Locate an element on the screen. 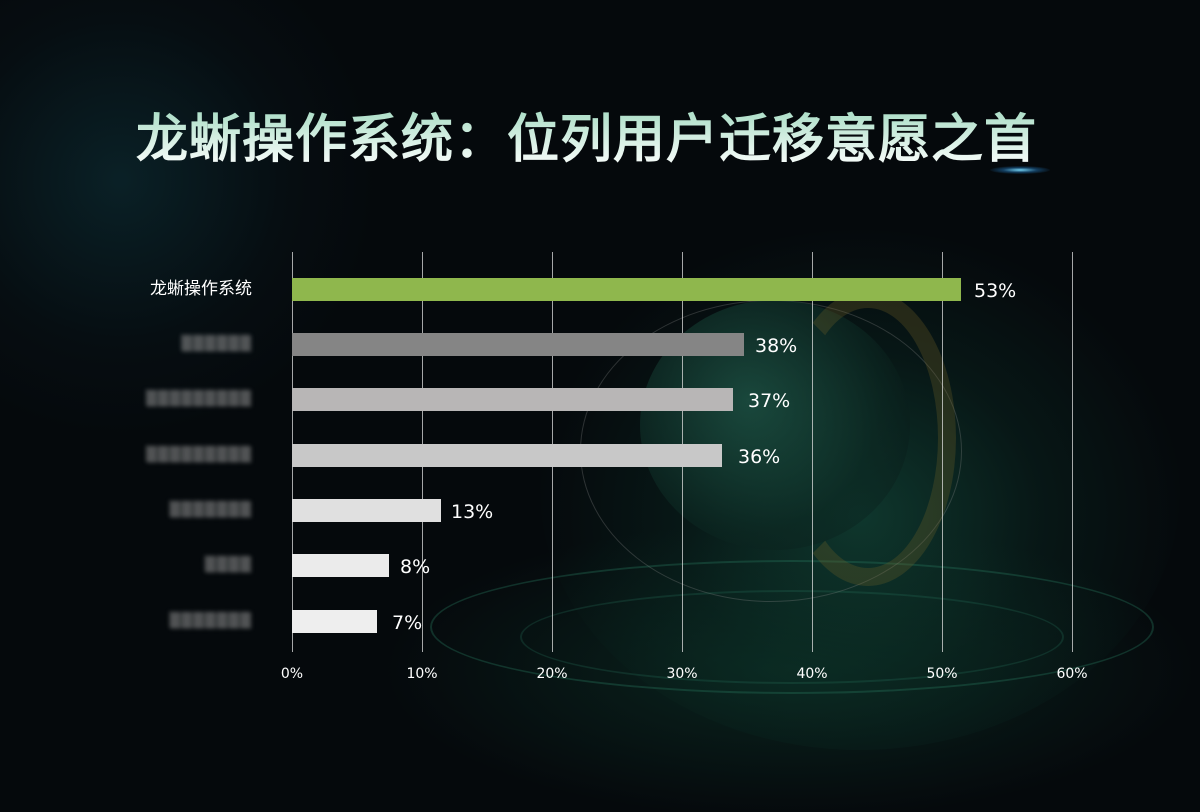 This screenshot has height=812, width=1200. category-label-redacted: ▒▒▒▒ is located at coordinates (228, 565).